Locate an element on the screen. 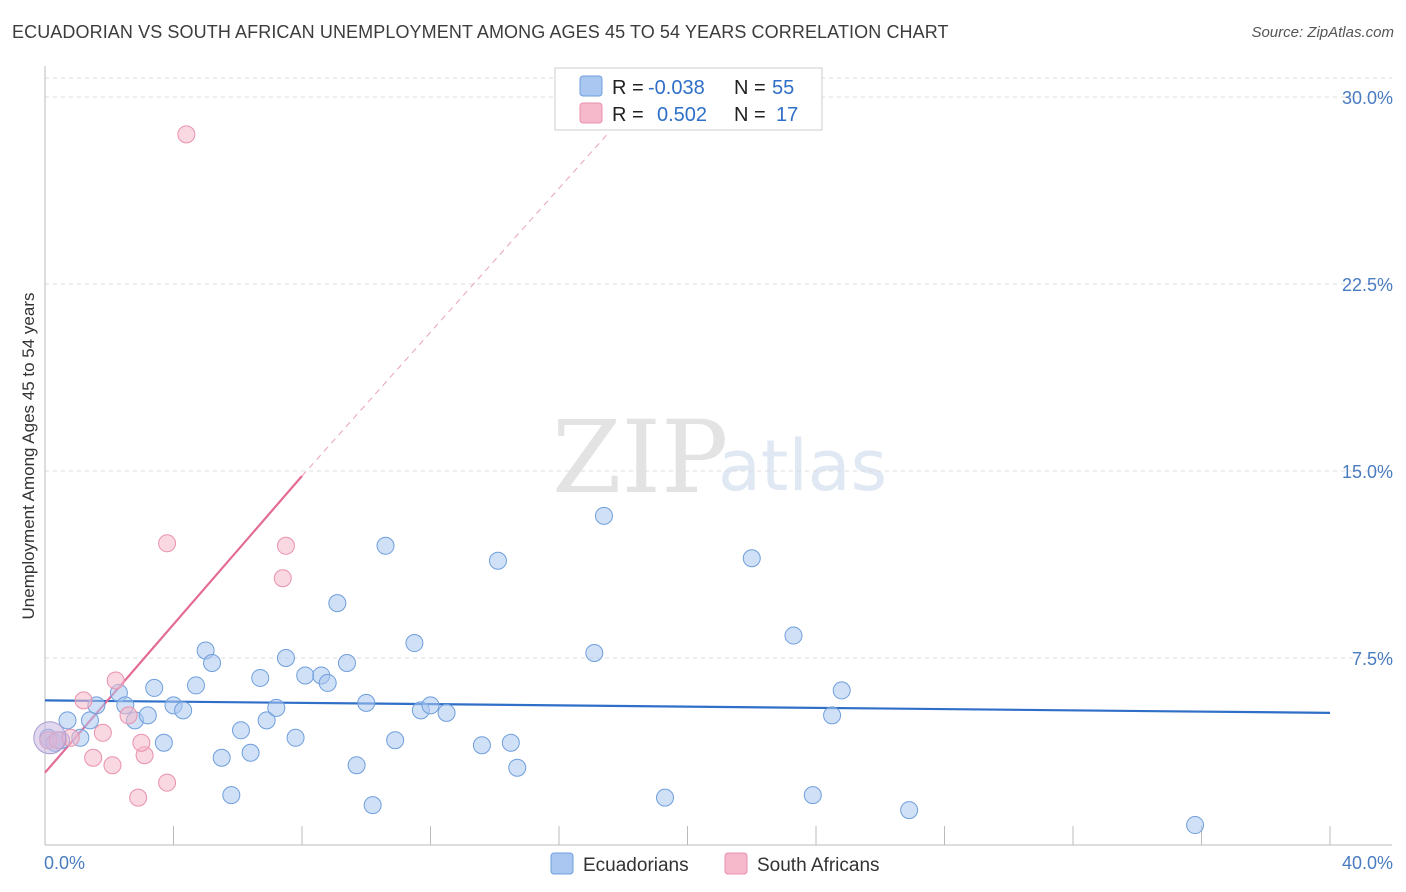  bottom-legend-label-south-africans: South Africans is located at coordinates (818, 865).